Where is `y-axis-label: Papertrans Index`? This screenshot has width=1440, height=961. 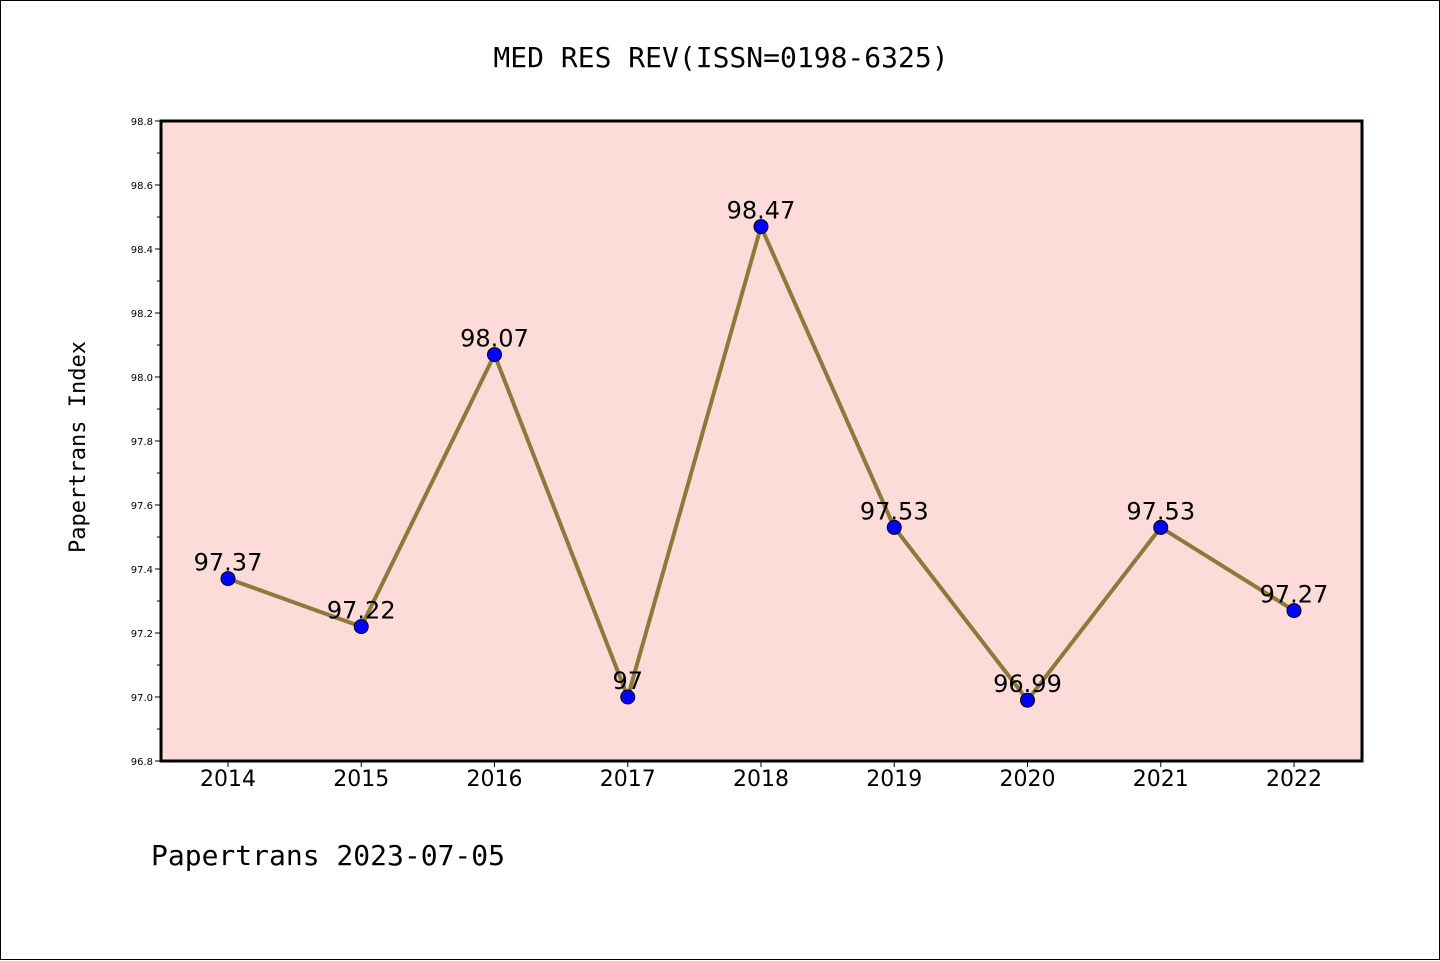 y-axis-label: Papertrans Index is located at coordinates (78, 447).